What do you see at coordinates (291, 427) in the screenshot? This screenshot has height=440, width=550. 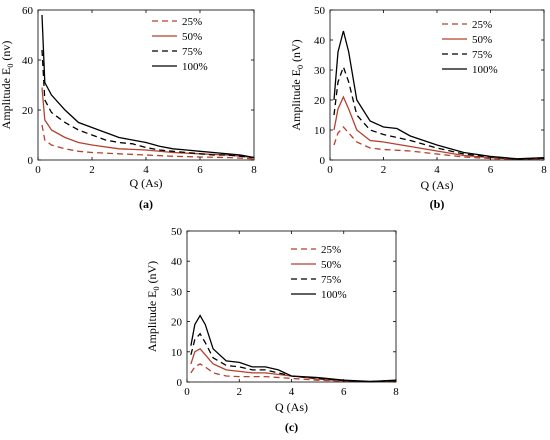 I see `panel-label: (c)` at bounding box center [291, 427].